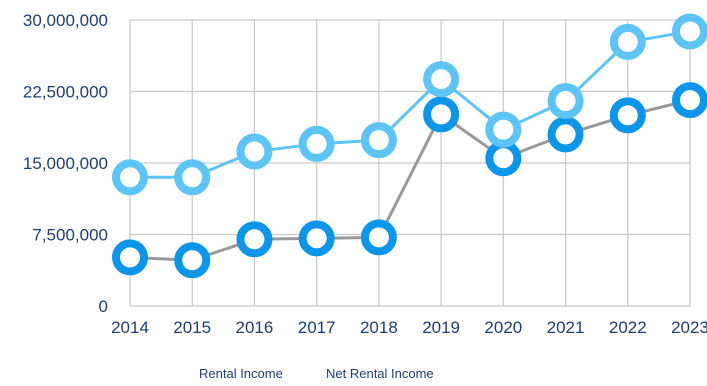 This screenshot has width=707, height=386. Describe the element at coordinates (380, 373) in the screenshot. I see `legend-entry-net-rental-income: Net Rental Income` at that location.